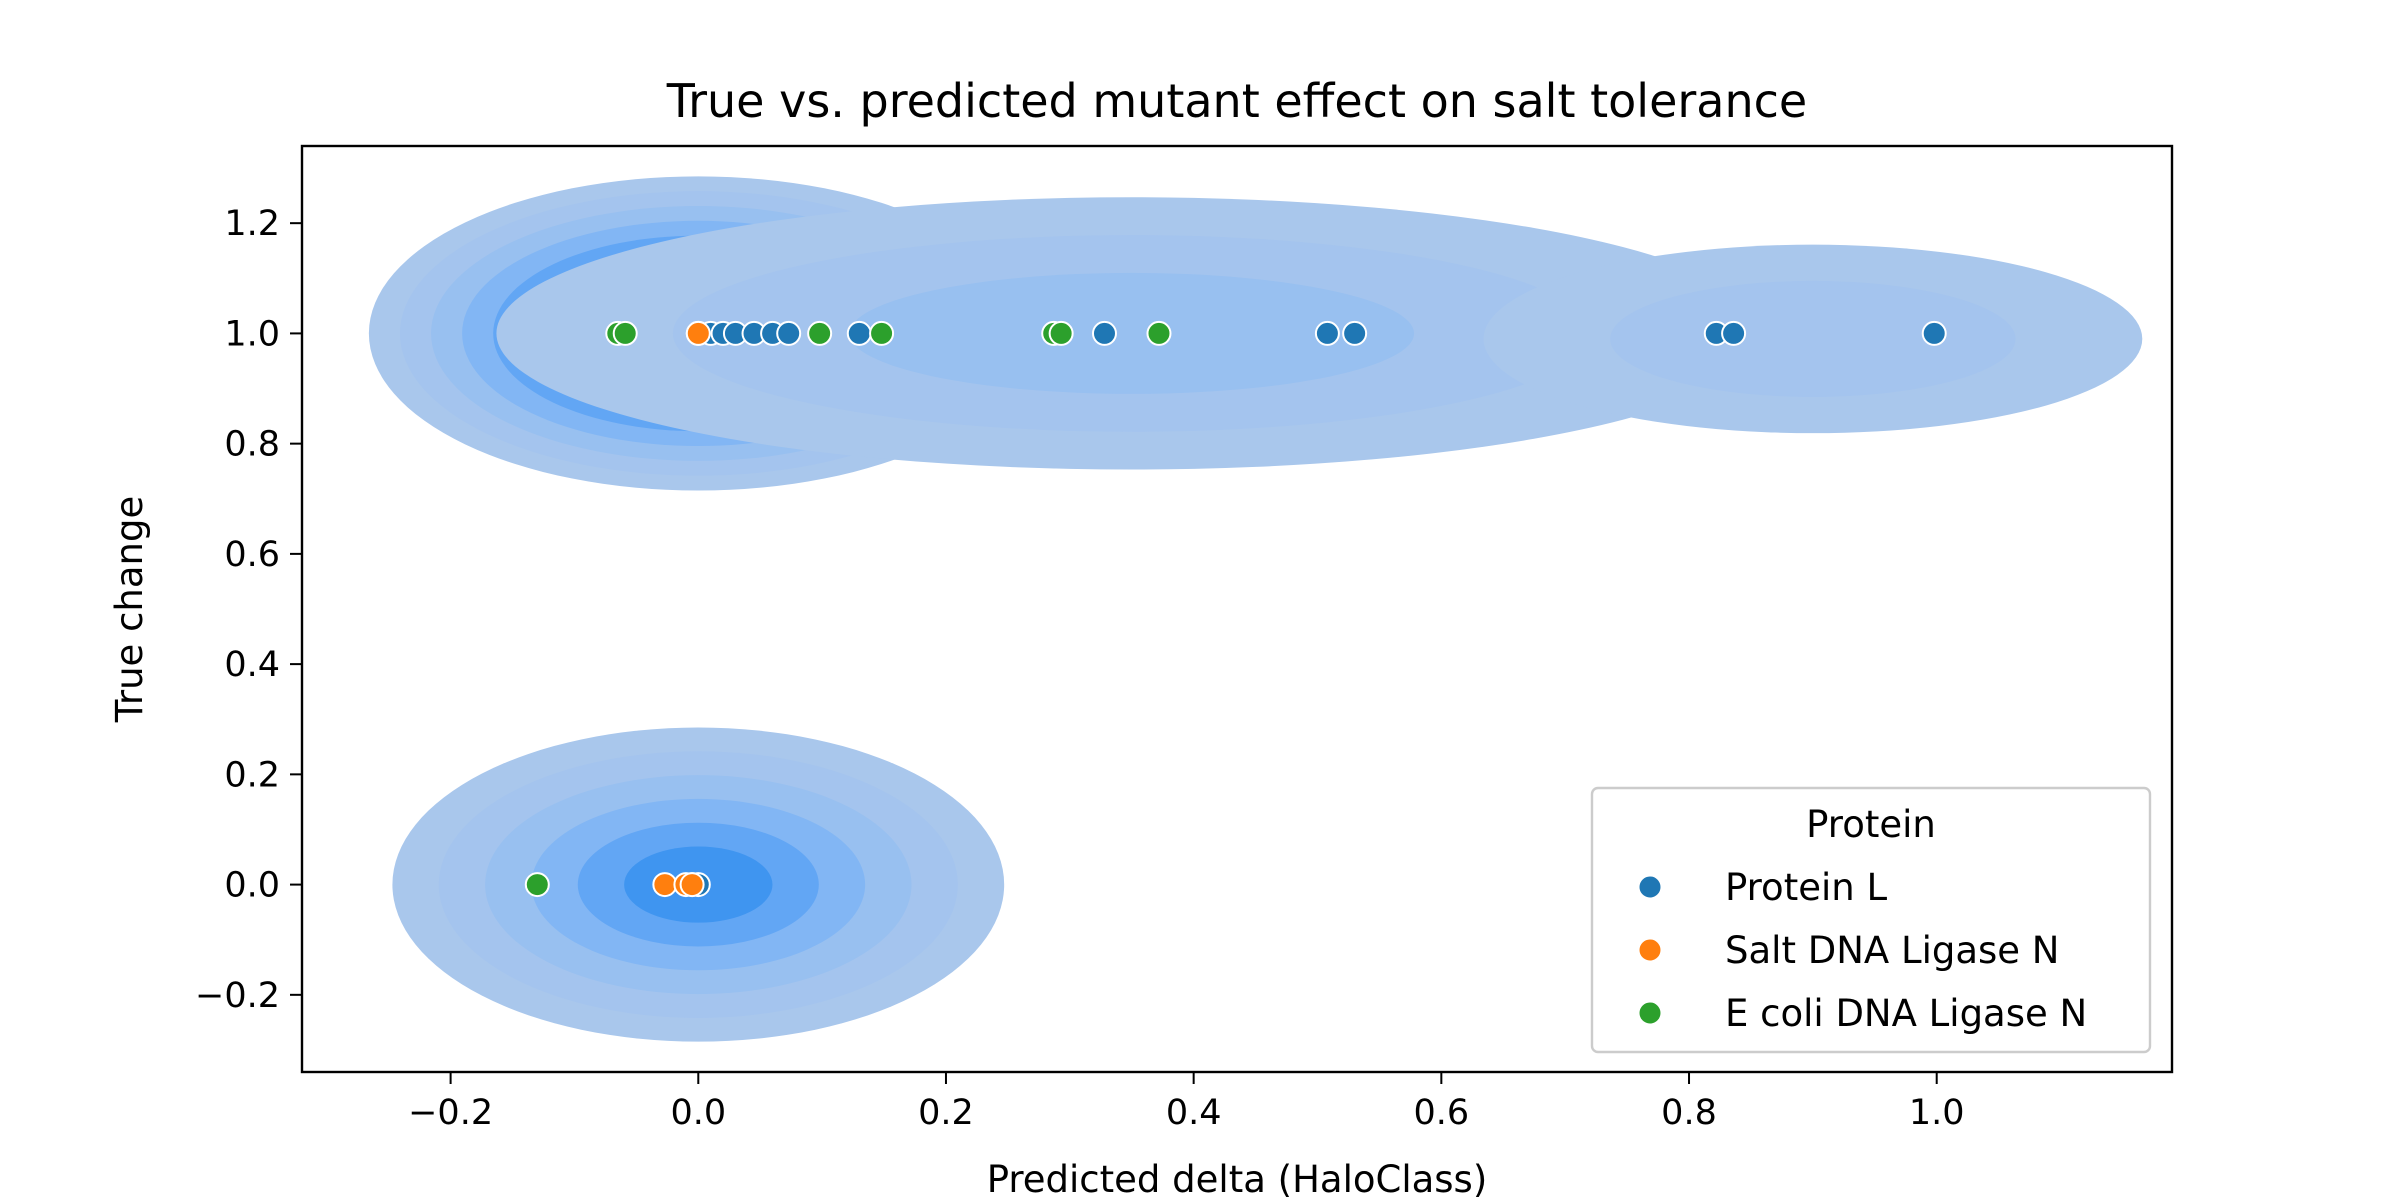 This screenshot has width=2400, height=1200. I want to click on y-tick-label: −0.2, so click(237, 996).